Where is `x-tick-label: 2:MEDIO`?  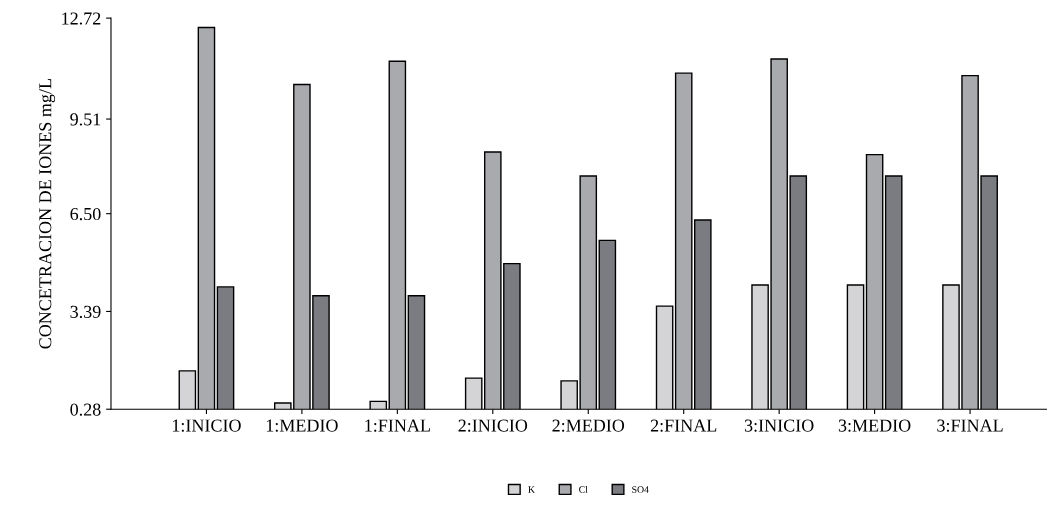 x-tick-label: 2:MEDIO is located at coordinates (588, 425).